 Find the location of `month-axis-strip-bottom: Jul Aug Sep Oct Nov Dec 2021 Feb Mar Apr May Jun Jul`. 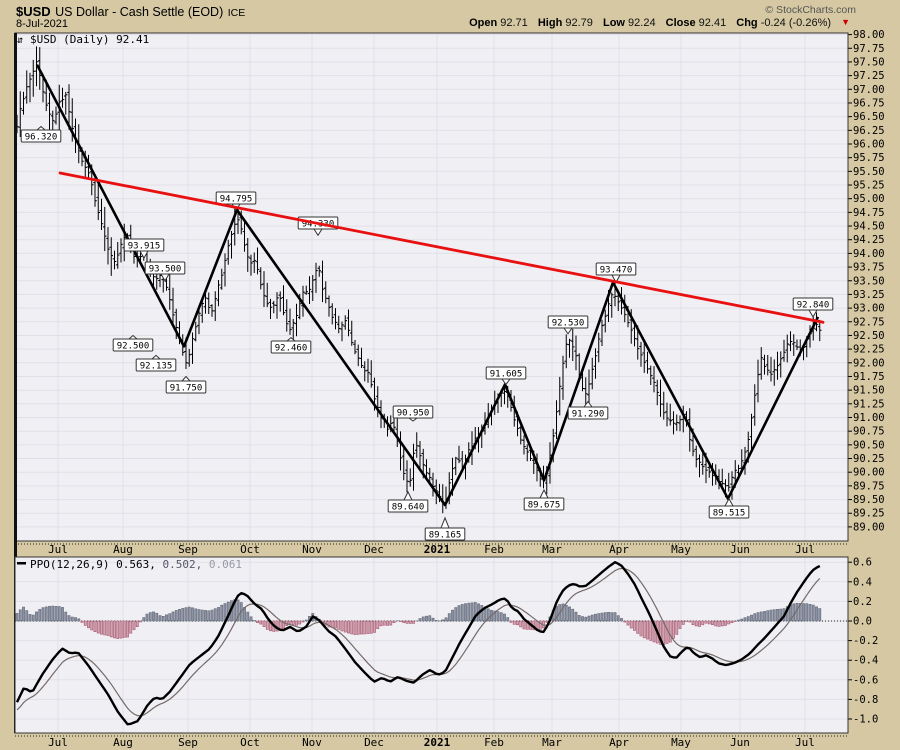

month-axis-strip-bottom: Jul Aug Sep Oct Nov Dec 2021 Feb Mar Apr May Jun Jul is located at coordinates (431, 742).